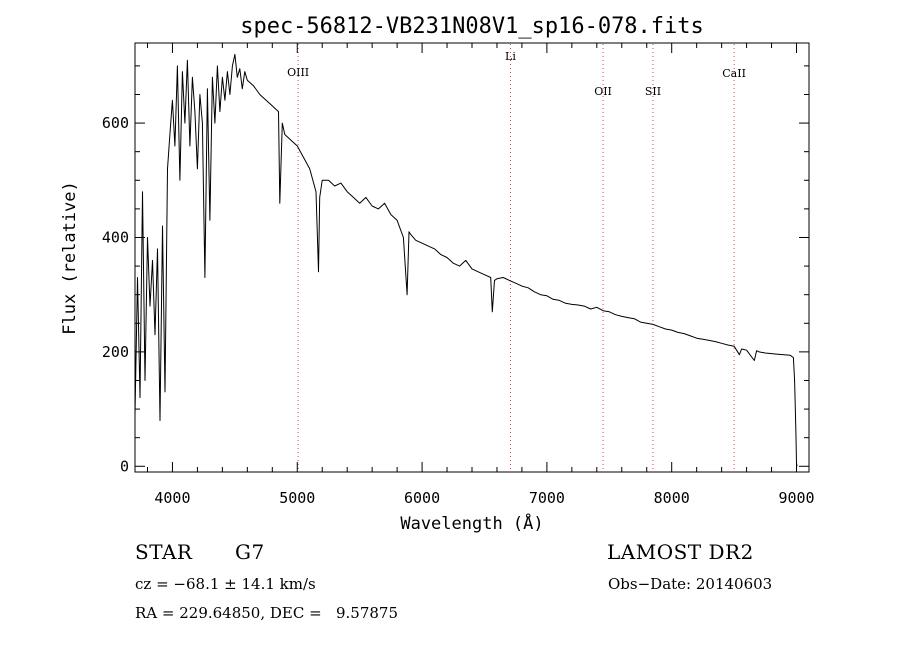 Image resolution: width=900 pixels, height=650 pixels. What do you see at coordinates (653, 91) in the screenshot?
I see `line-label-sii: SII` at bounding box center [653, 91].